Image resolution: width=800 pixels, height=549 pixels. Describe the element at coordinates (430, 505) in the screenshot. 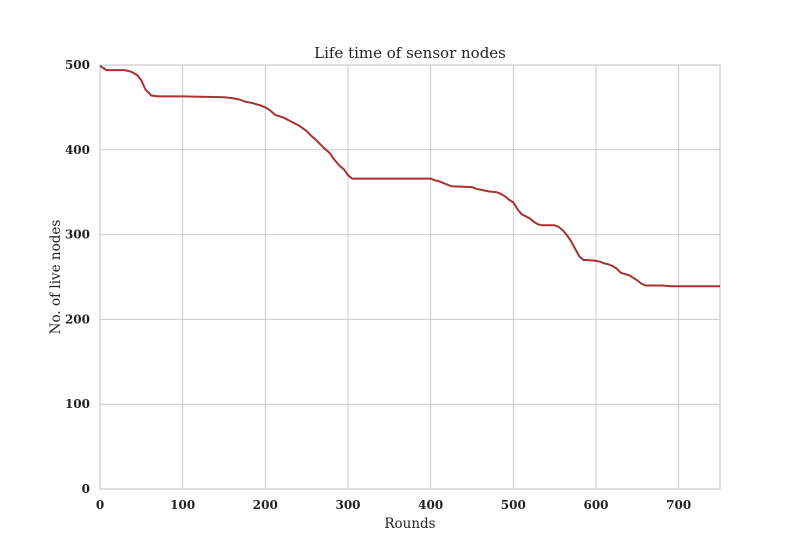

I see `x-tick-label: 400` at that location.